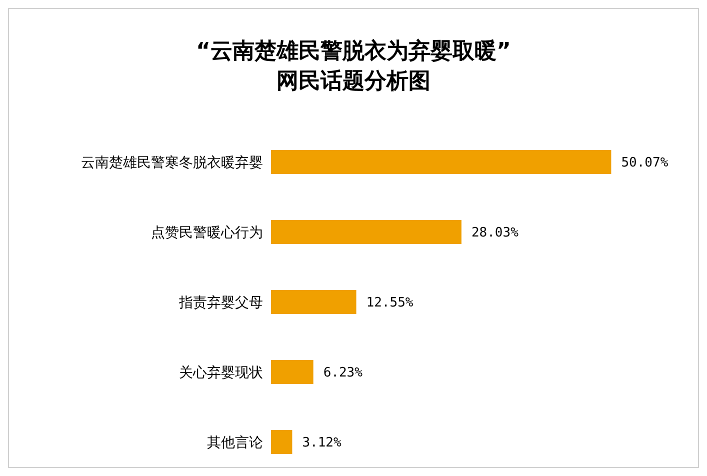  What do you see at coordinates (390, 303) in the screenshot?
I see `data-label: 12.55%` at bounding box center [390, 303].